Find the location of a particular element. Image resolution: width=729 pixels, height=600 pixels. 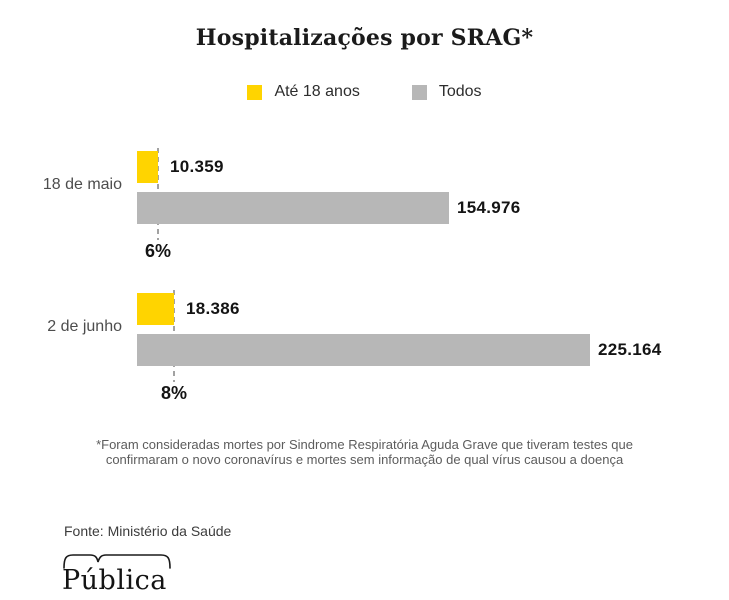

percent-label: 6% is located at coordinates (158, 251).